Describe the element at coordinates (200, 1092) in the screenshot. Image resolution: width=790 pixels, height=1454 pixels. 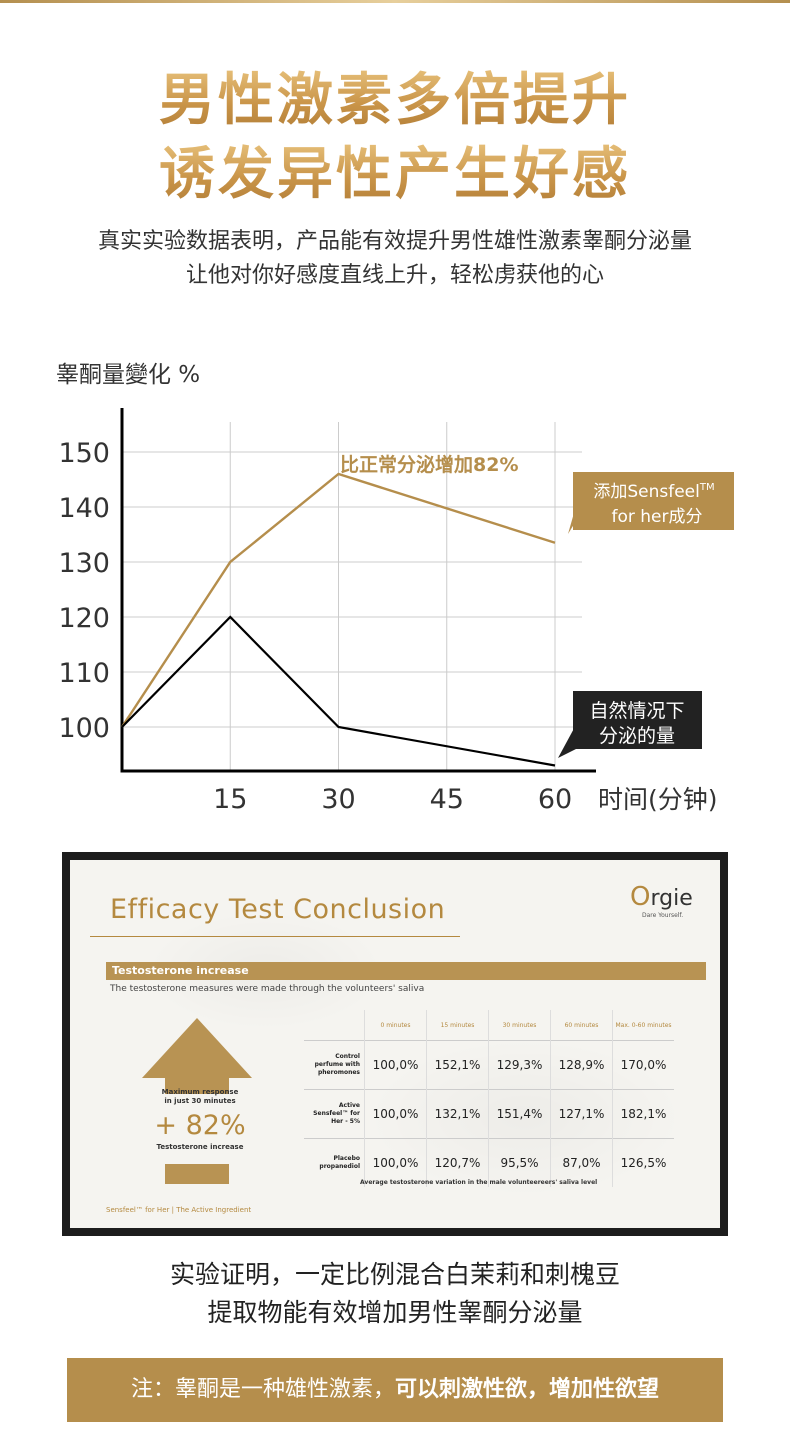
I see `arrow-label-1: Maximum response` at that location.